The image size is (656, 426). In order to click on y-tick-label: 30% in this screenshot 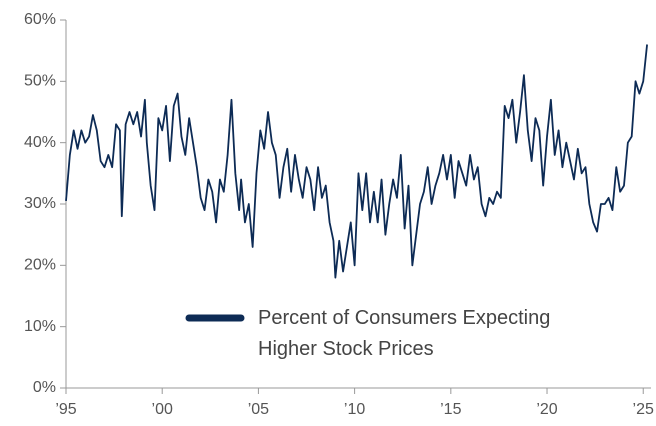, I will do `click(40, 203)`.